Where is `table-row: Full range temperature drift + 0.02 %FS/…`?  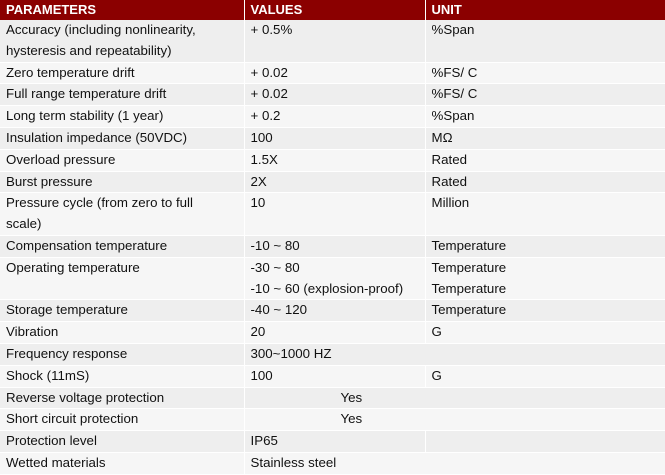
table-row: Full range temperature drift + 0.02 %FS/… is located at coordinates (332, 95).